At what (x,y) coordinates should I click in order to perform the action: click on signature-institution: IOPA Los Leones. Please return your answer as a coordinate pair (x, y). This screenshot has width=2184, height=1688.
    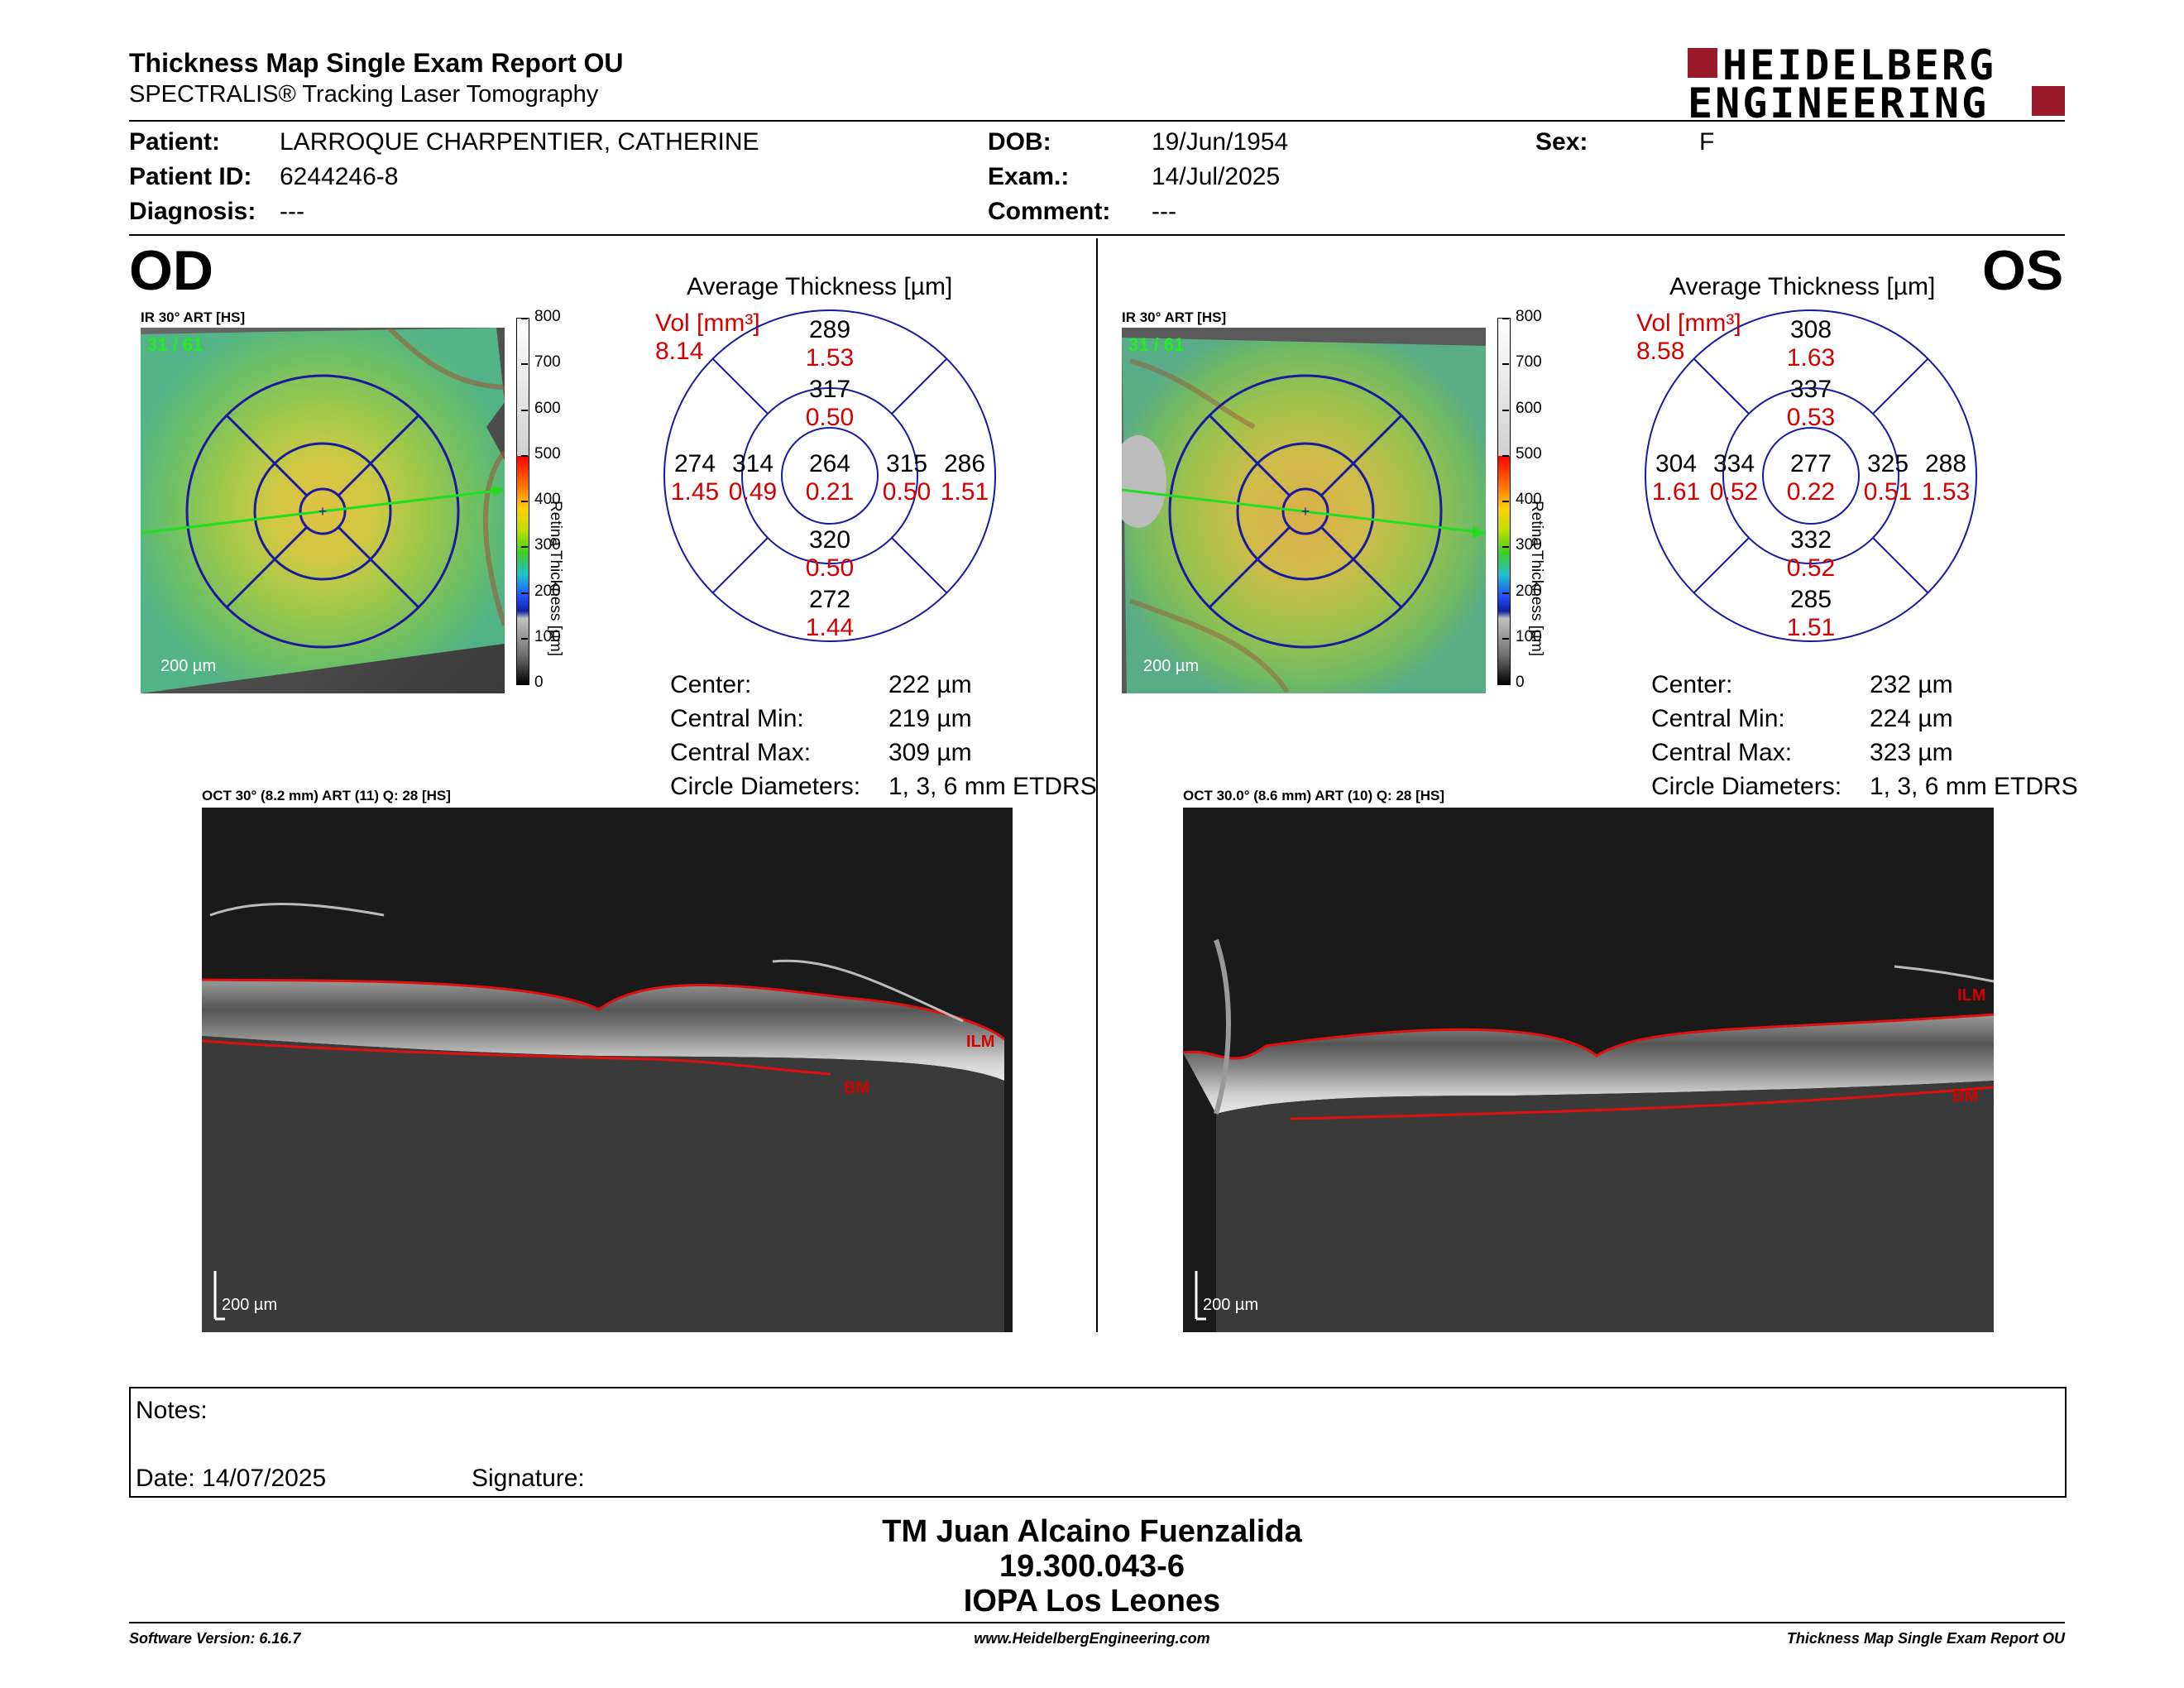
    Looking at the image, I should click on (1092, 1601).